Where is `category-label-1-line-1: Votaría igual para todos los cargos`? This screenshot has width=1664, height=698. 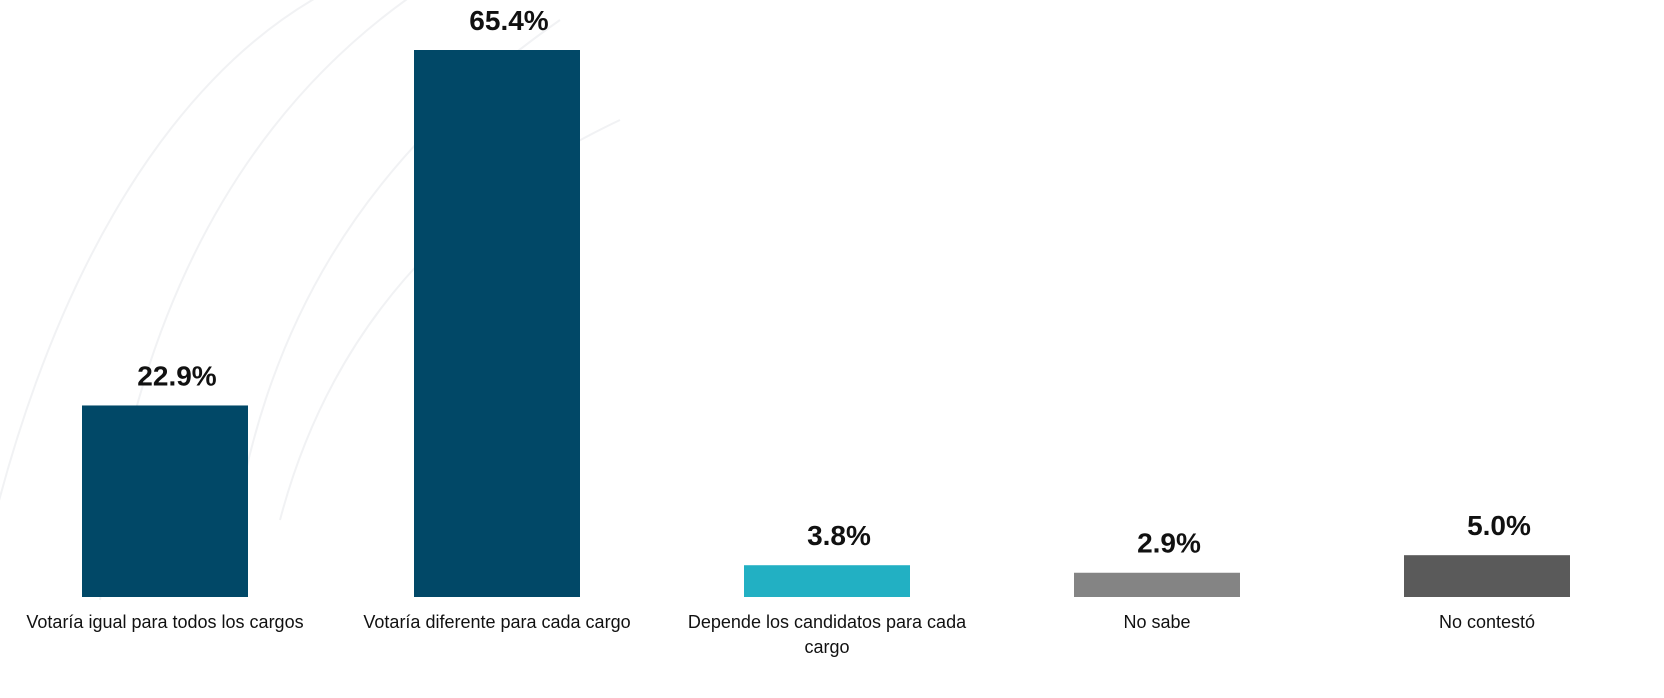 category-label-1-line-1: Votaría igual para todos los cargos is located at coordinates (164, 622).